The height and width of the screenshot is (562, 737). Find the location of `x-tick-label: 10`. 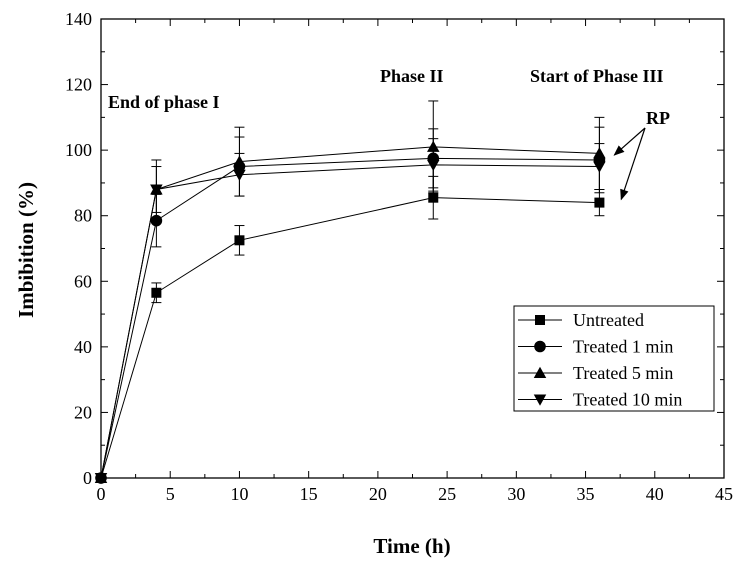

x-tick-label: 10 is located at coordinates (239, 494).